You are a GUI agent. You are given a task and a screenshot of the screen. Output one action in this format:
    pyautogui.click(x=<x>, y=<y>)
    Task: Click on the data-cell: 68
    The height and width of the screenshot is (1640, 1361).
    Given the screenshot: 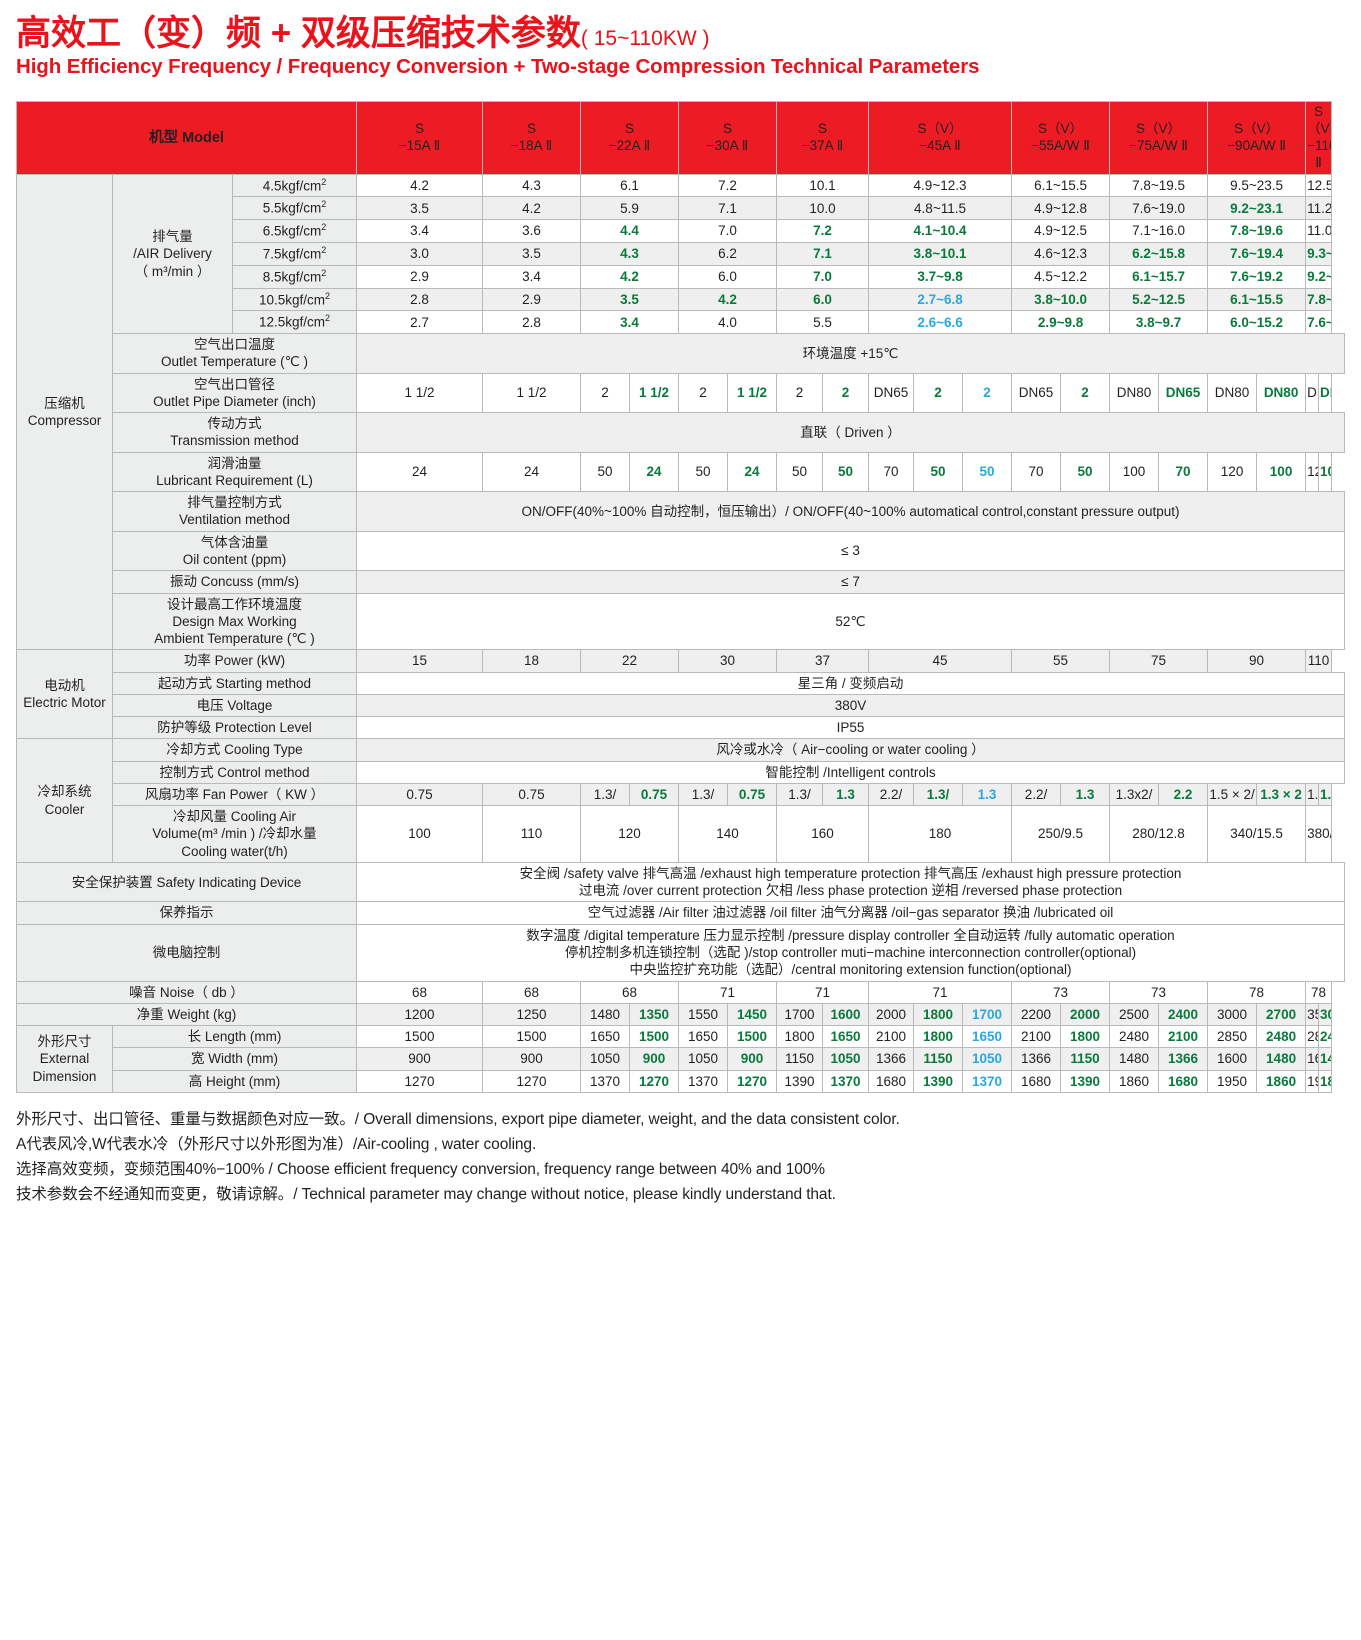 What is the action you would take?
    pyautogui.click(x=532, y=992)
    